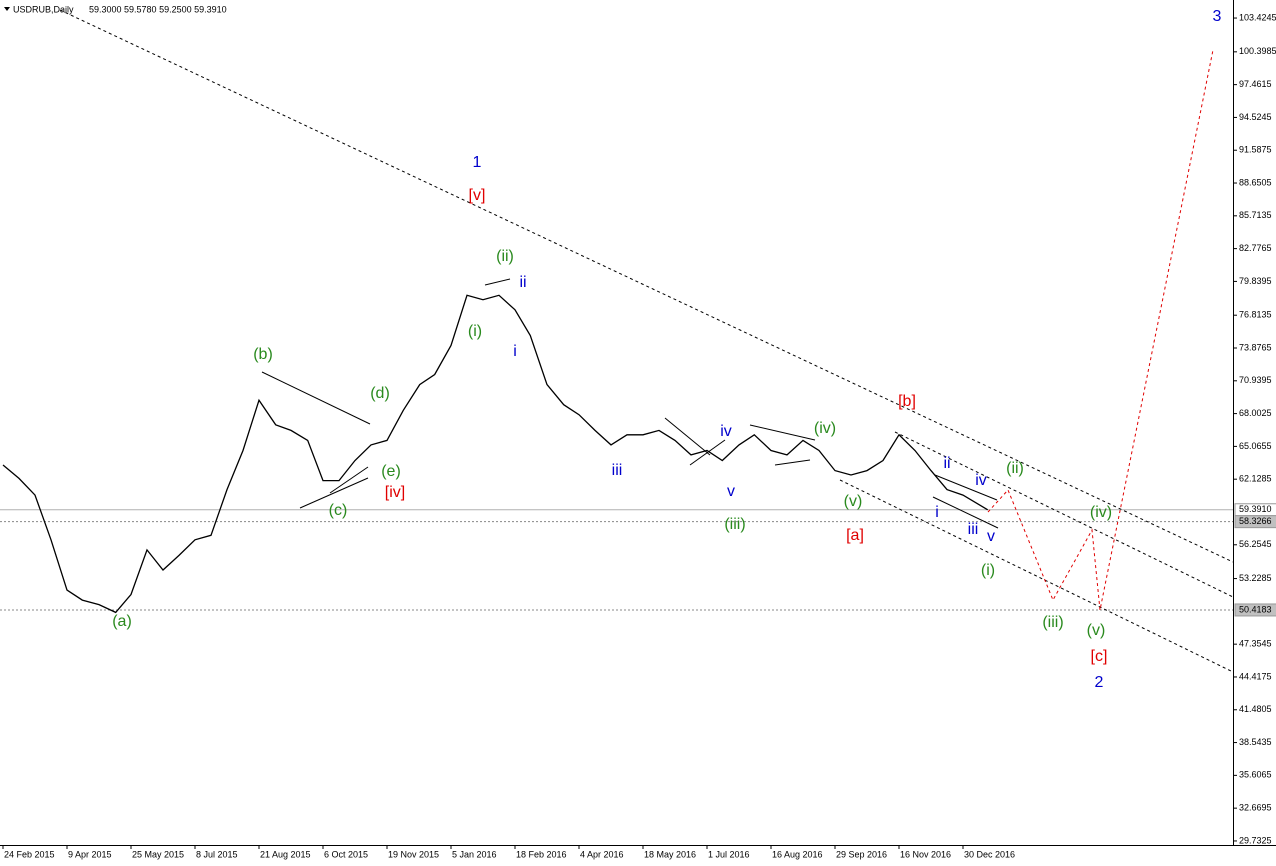 This screenshot has height=866, width=1276. Describe the element at coordinates (477, 162) in the screenshot. I see `wave-label: 1` at that location.